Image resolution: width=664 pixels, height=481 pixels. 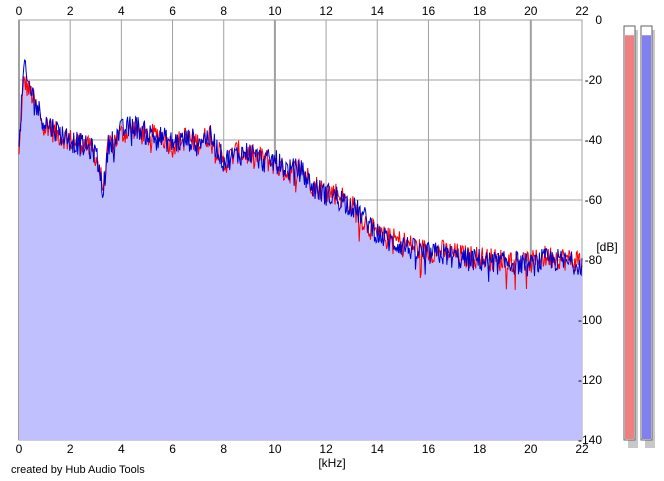 What do you see at coordinates (594, 80) in the screenshot?
I see `y-tick-label: -20` at bounding box center [594, 80].